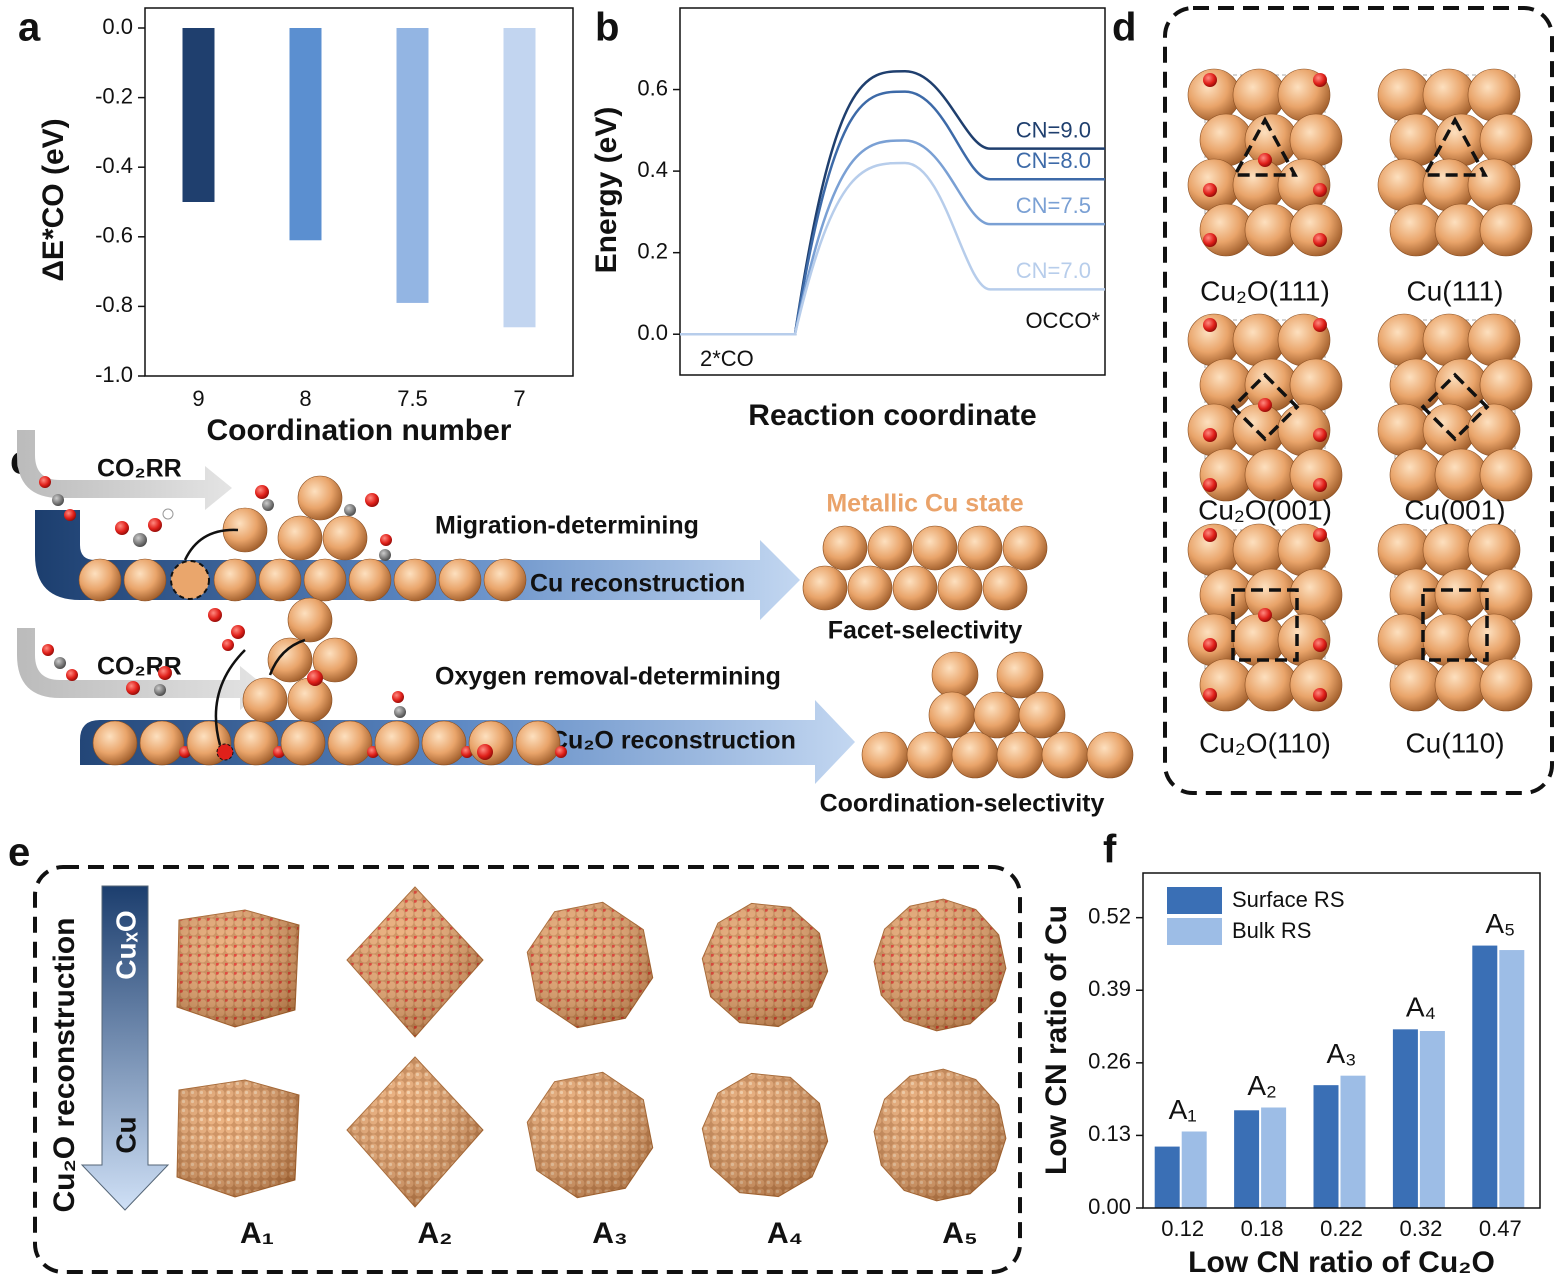  Describe the element at coordinates (114, 374) in the screenshot. I see `y-tick-label: -1.0` at that location.